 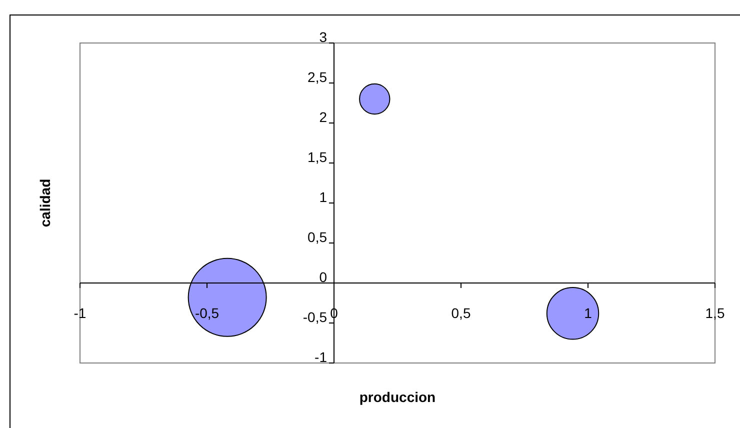 What do you see at coordinates (80, 313) in the screenshot?
I see `x-tick-label: -1` at bounding box center [80, 313].